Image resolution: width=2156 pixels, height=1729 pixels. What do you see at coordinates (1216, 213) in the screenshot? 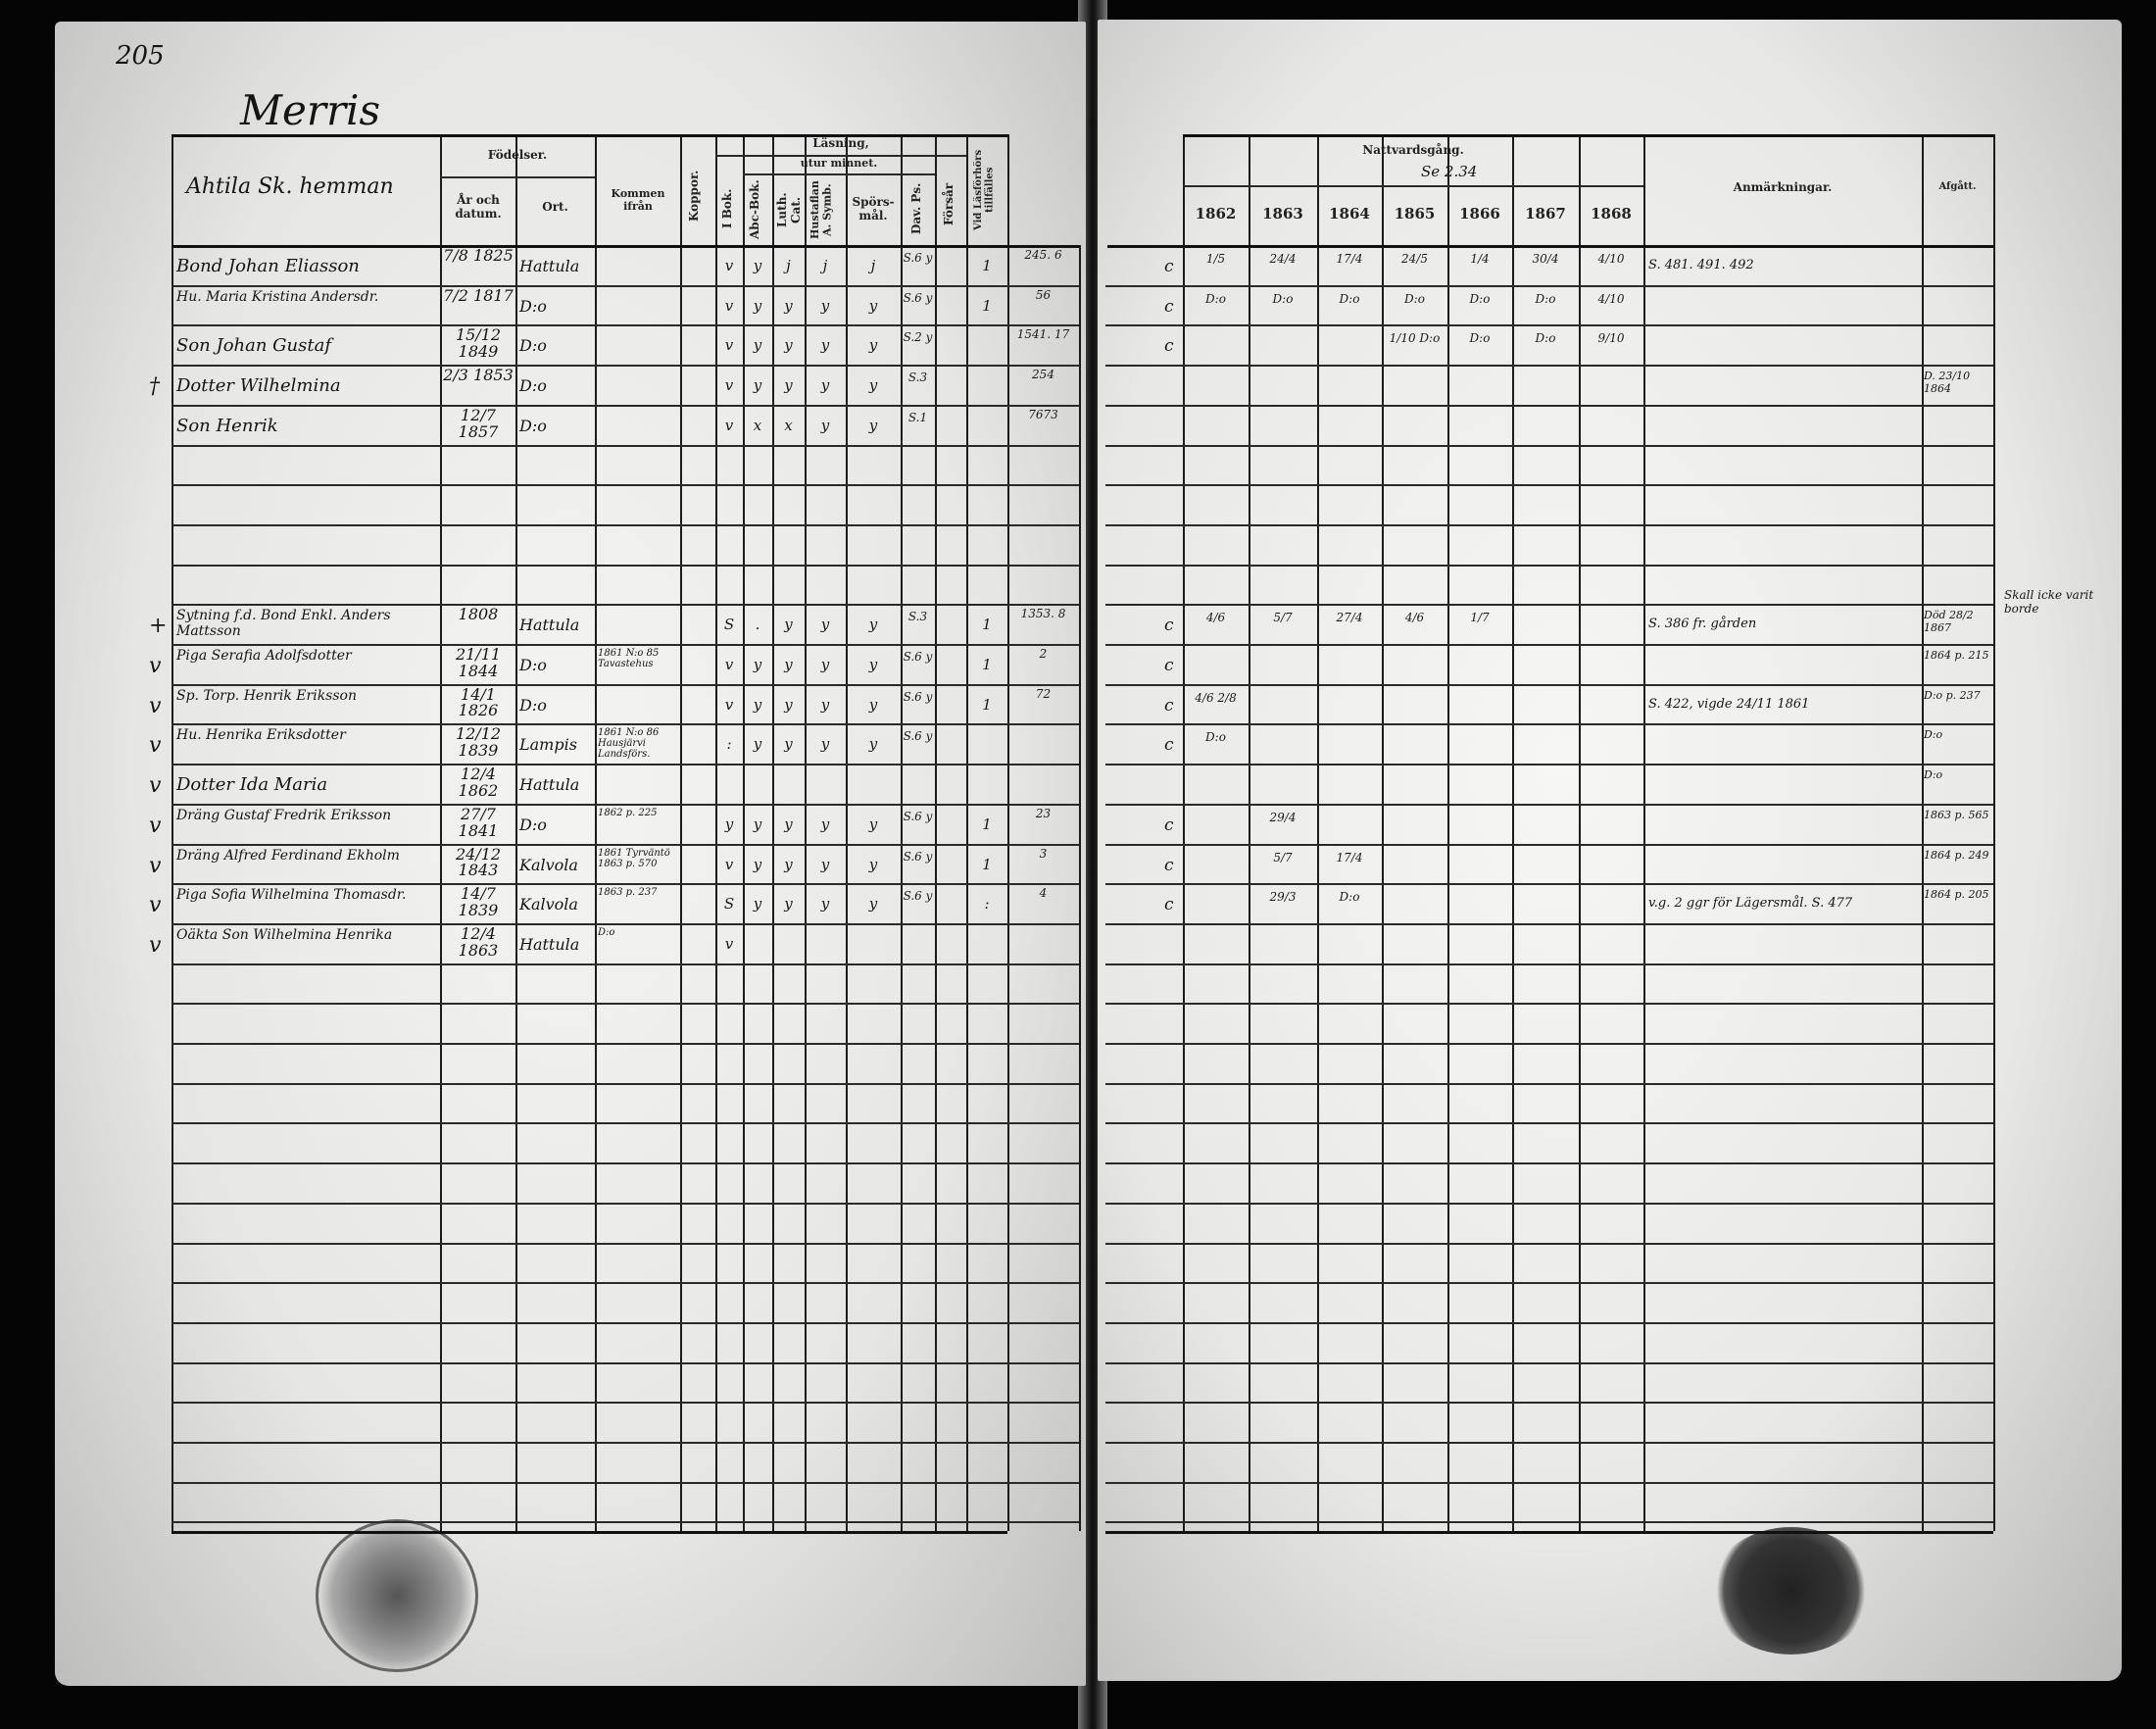
I see `communion-year-header: 1862` at bounding box center [1216, 213].